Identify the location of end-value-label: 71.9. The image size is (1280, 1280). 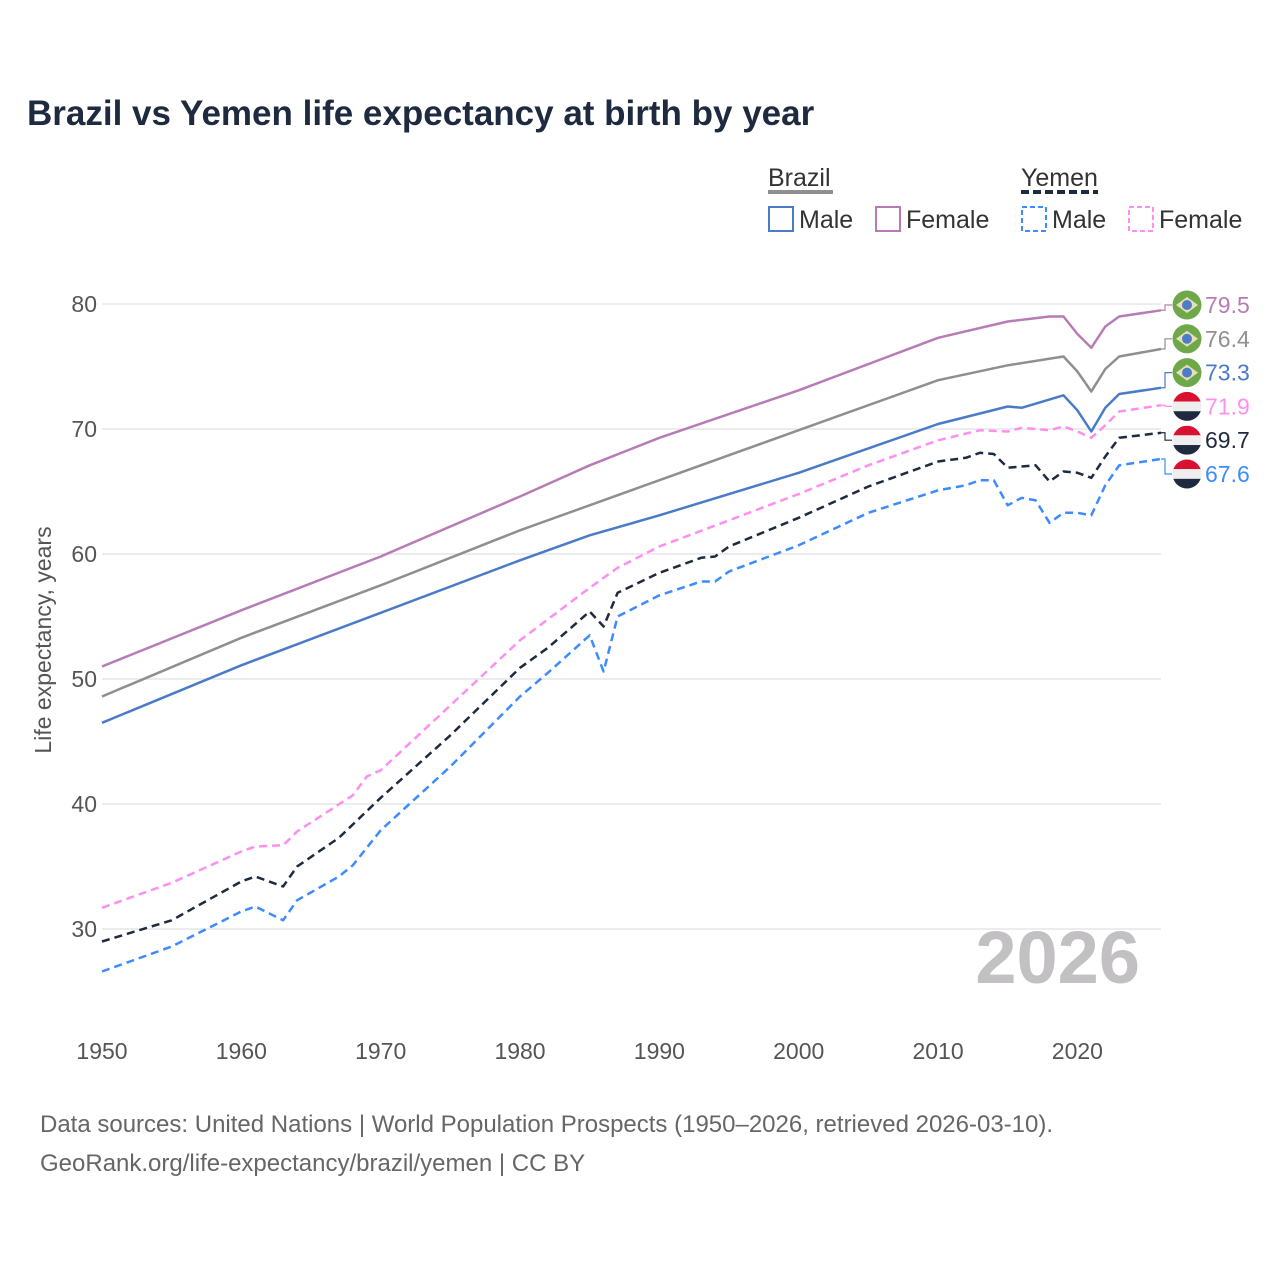
(1227, 406).